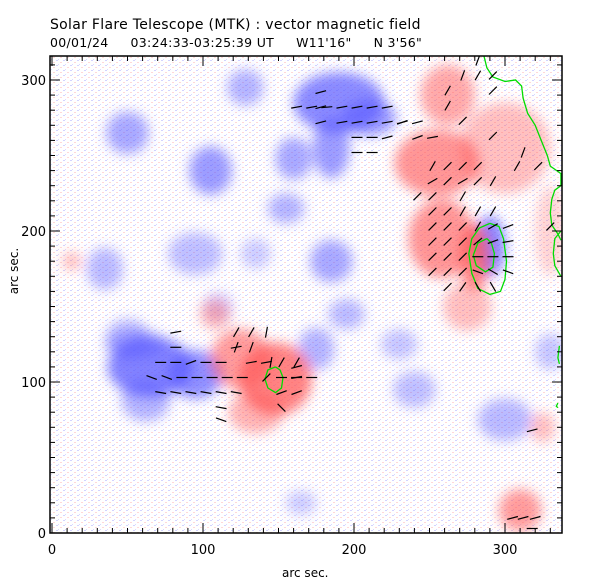  What do you see at coordinates (484, 255) in the screenshot?
I see `contour-inner-ring` at bounding box center [484, 255].